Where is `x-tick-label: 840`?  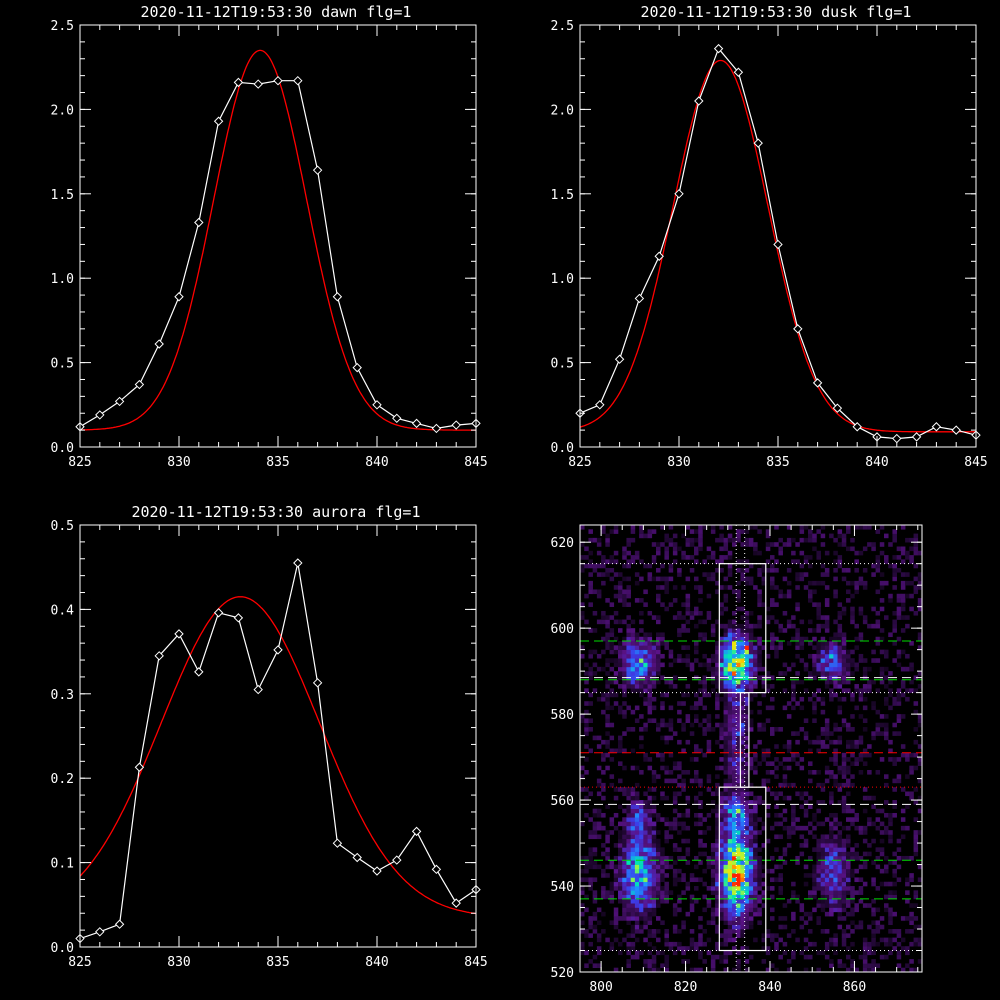
x-tick-label: 840 is located at coordinates (769, 987).